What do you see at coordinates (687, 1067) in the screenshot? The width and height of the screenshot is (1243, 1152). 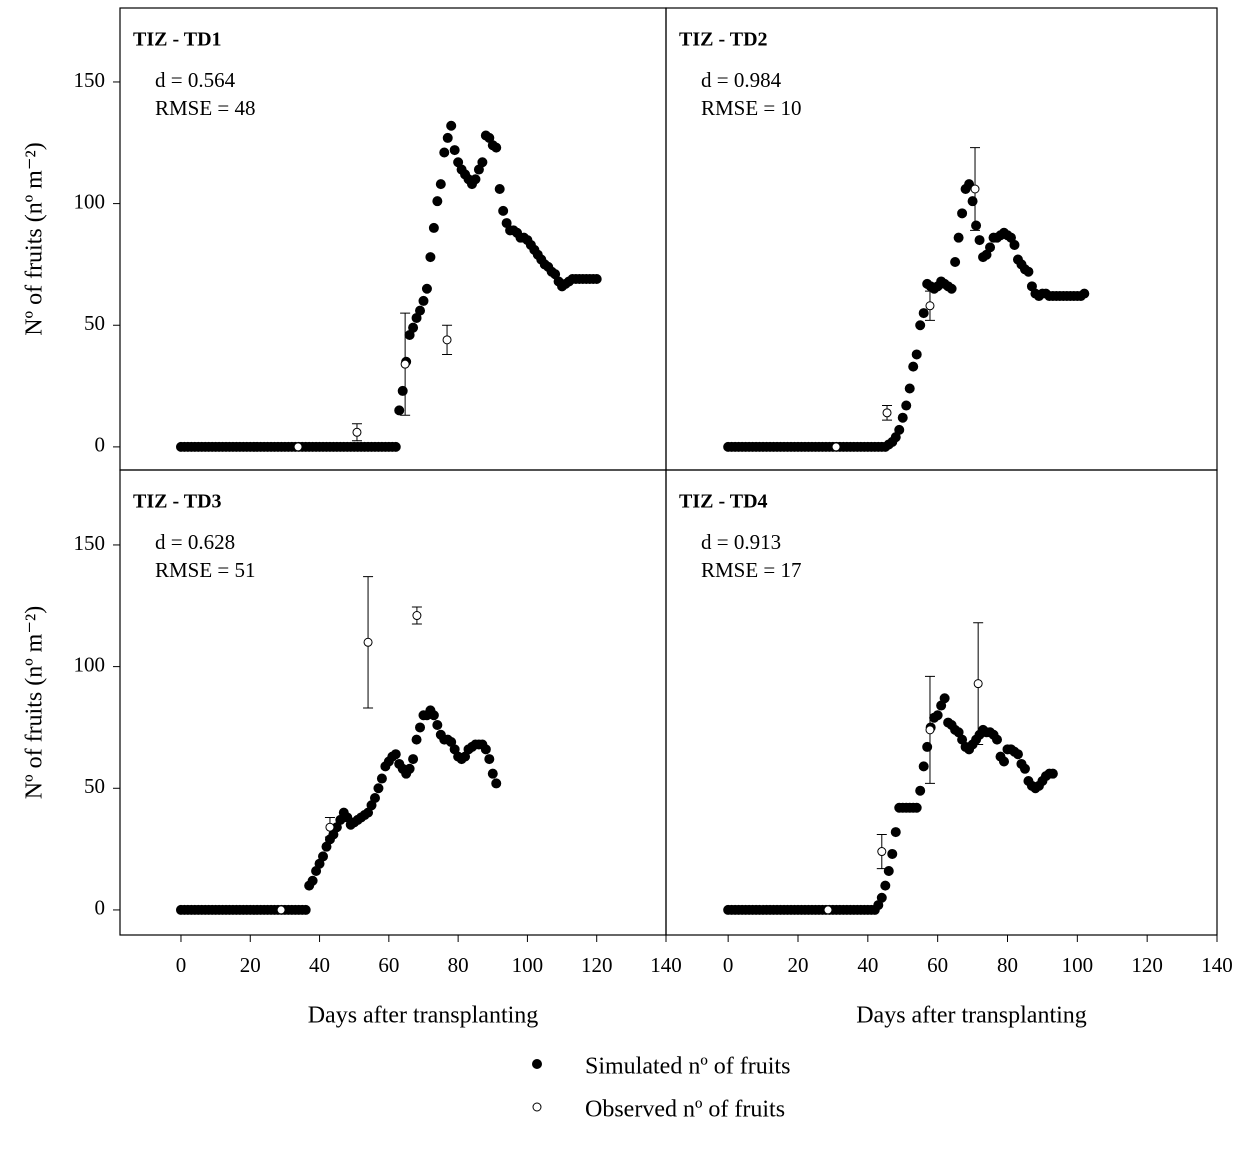 I see `legend-label: Simulated nº of fruits` at bounding box center [687, 1067].